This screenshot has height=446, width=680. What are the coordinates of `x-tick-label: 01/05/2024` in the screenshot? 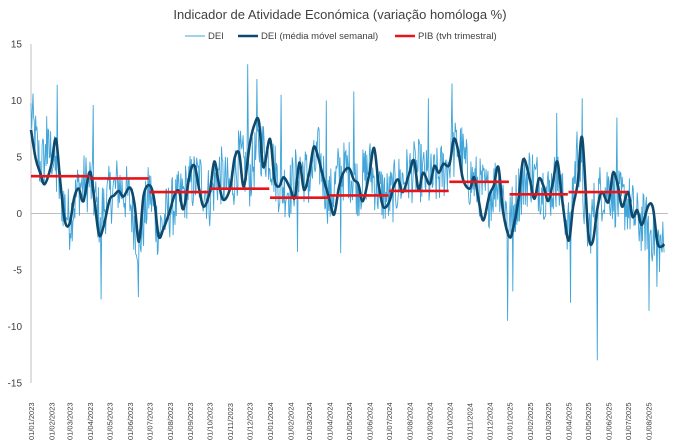 It's located at (349, 421).